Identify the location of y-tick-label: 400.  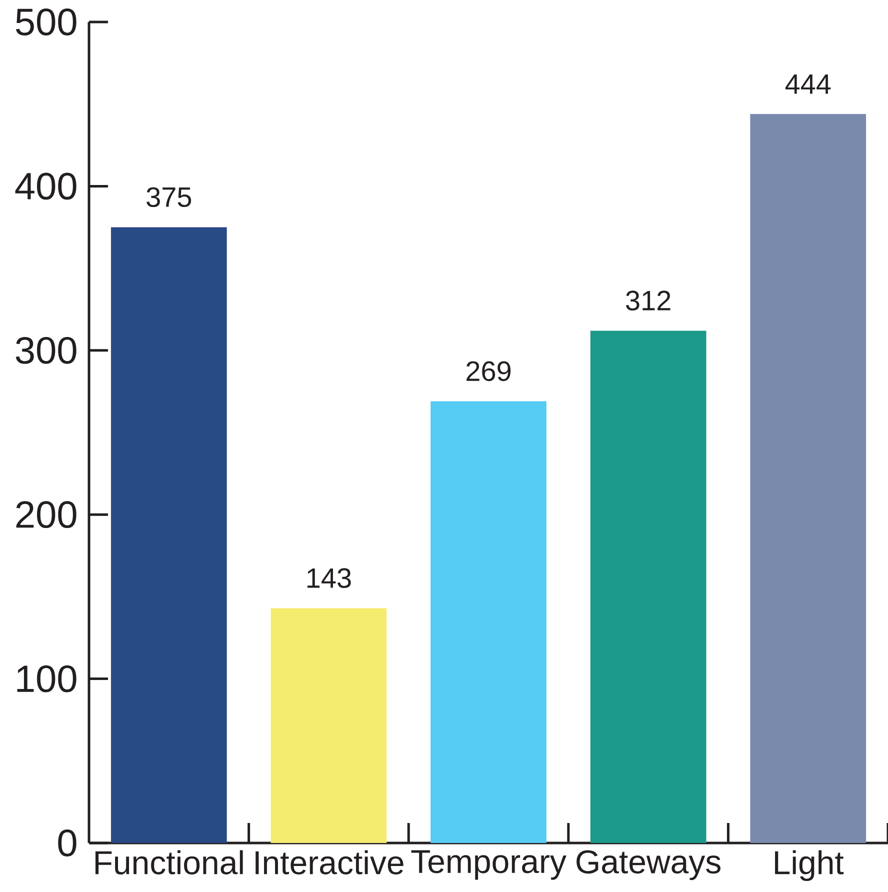
(45, 186).